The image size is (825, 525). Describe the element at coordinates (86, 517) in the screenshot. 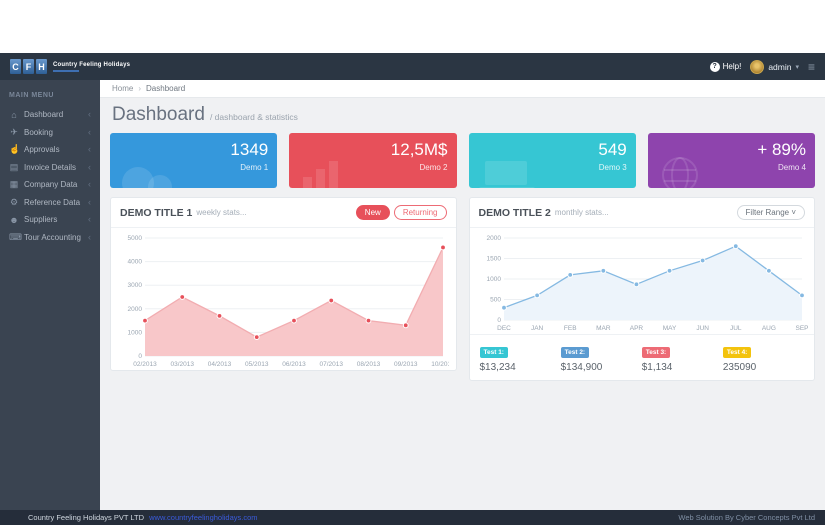

I see `footer-company: Country Feeling Holidays PVT LTD` at that location.